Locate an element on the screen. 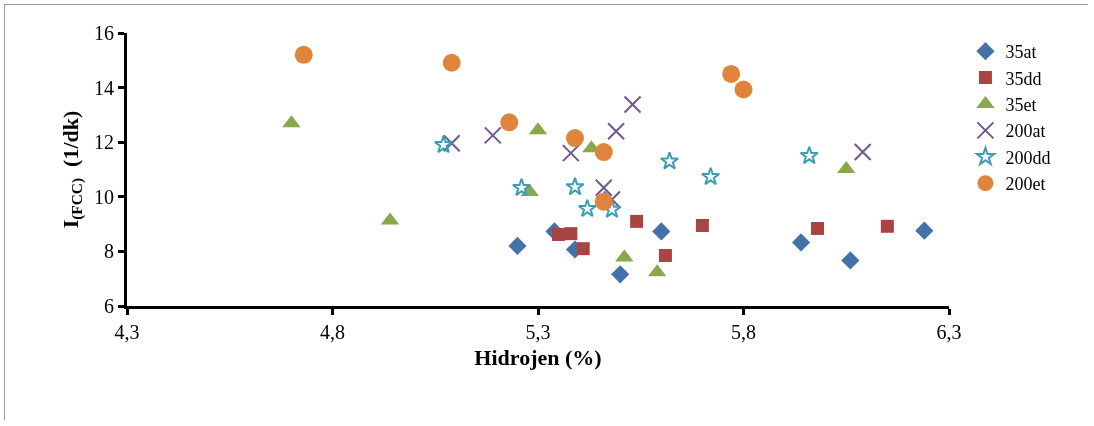 The height and width of the screenshot is (426, 1094). y-tick-label: 14 is located at coordinates (104, 87).